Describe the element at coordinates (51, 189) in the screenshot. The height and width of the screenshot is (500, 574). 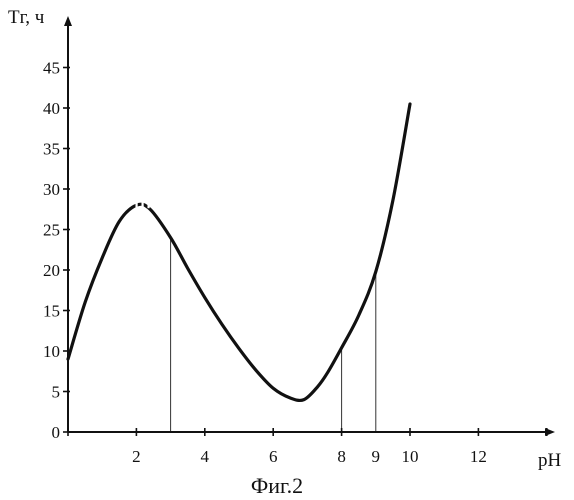
I see `y-tick-label: 30` at that location.